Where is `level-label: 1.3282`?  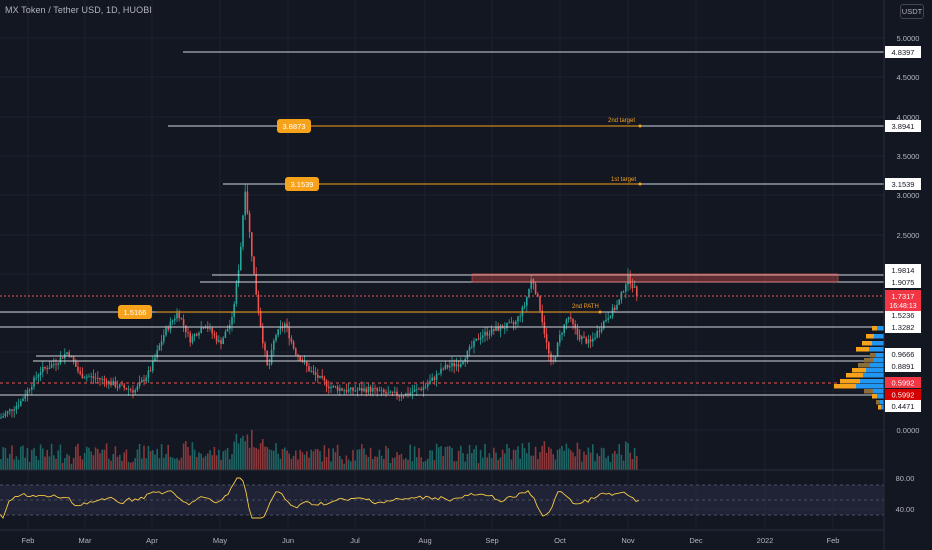
level-label: 1.3282 is located at coordinates (903, 327).